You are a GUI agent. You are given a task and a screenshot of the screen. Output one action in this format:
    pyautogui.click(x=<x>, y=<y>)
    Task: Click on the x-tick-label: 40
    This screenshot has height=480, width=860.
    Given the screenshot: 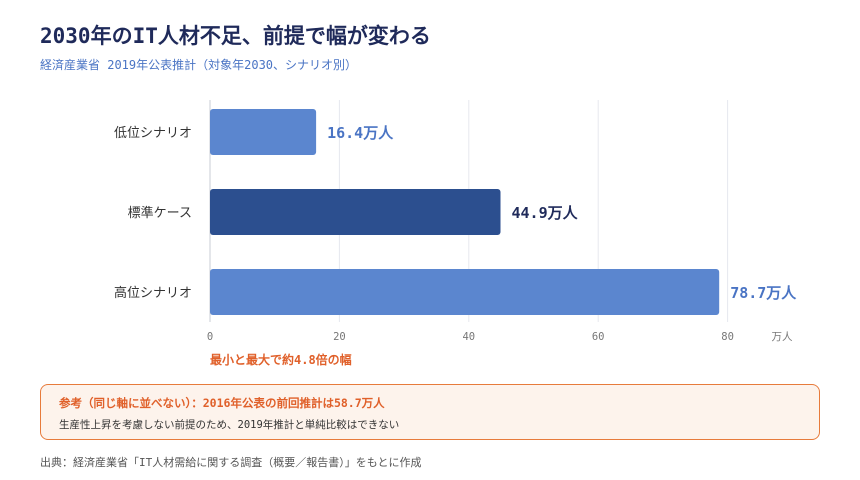 What is the action you would take?
    pyautogui.click(x=468, y=337)
    